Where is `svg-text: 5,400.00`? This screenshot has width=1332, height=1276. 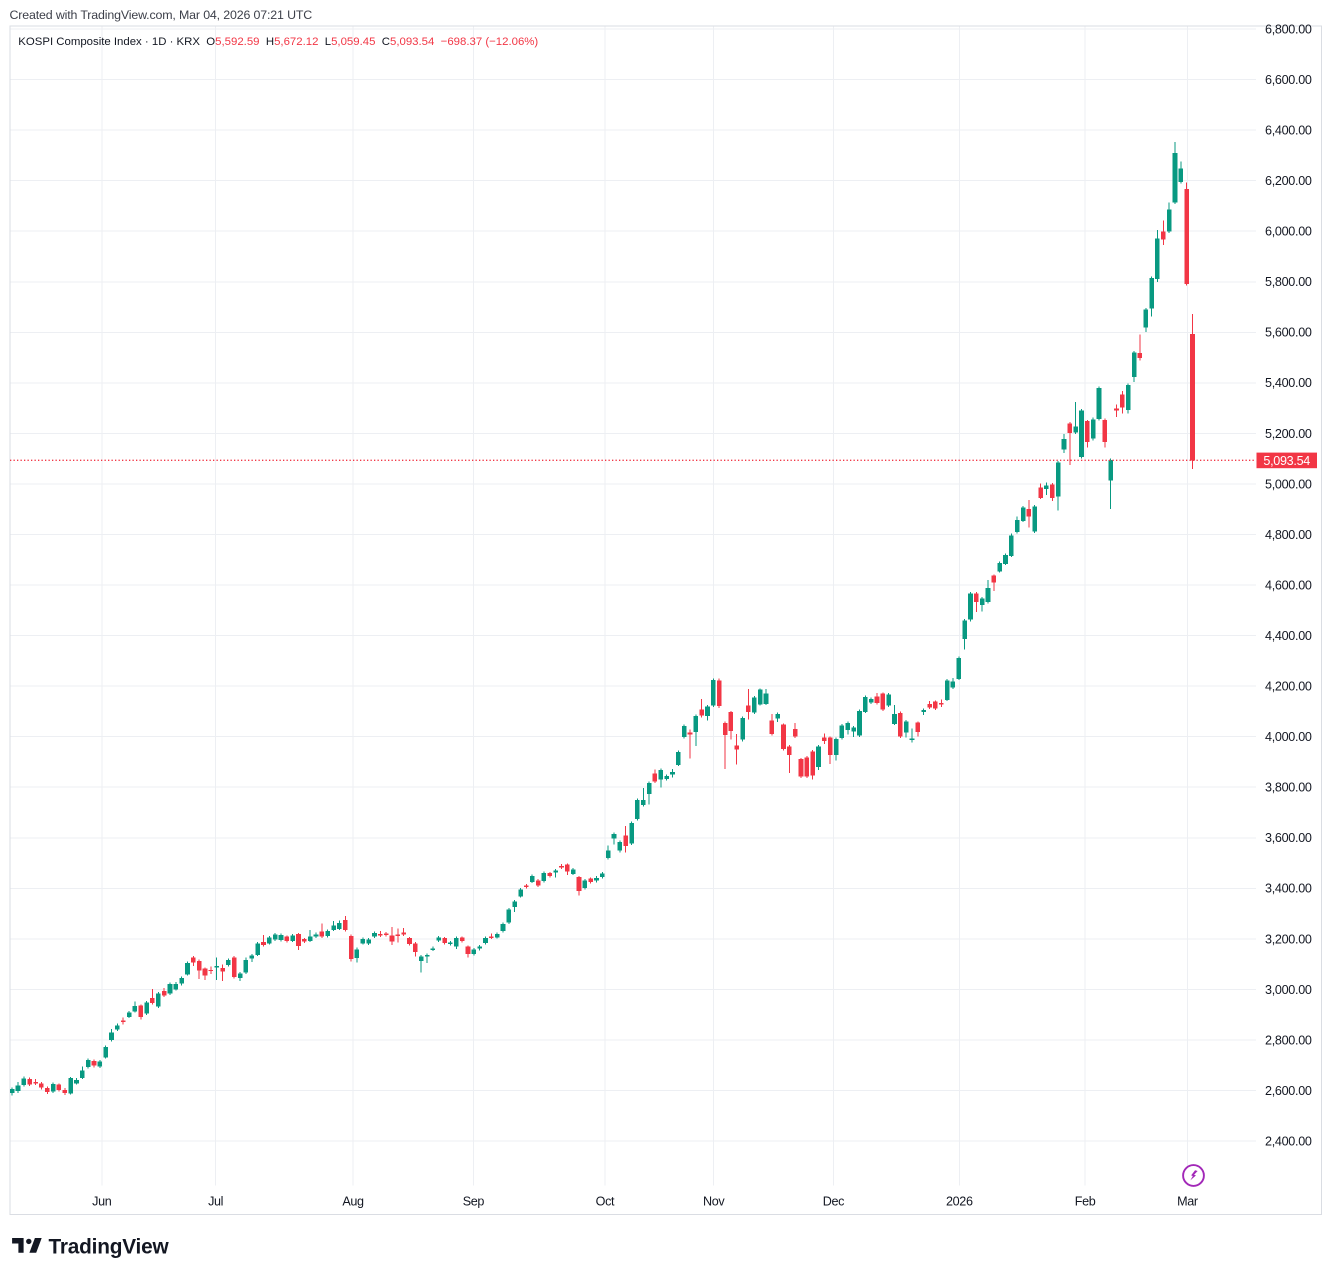
svg-text: 5,400.00 is located at coordinates (1288, 383).